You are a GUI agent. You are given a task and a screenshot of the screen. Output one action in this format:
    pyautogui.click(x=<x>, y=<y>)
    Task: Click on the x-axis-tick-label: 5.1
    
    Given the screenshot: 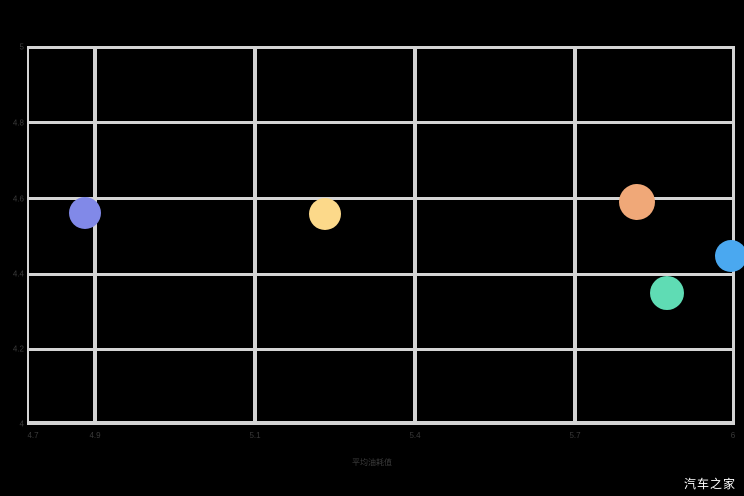 What is the action you would take?
    pyautogui.click(x=255, y=435)
    